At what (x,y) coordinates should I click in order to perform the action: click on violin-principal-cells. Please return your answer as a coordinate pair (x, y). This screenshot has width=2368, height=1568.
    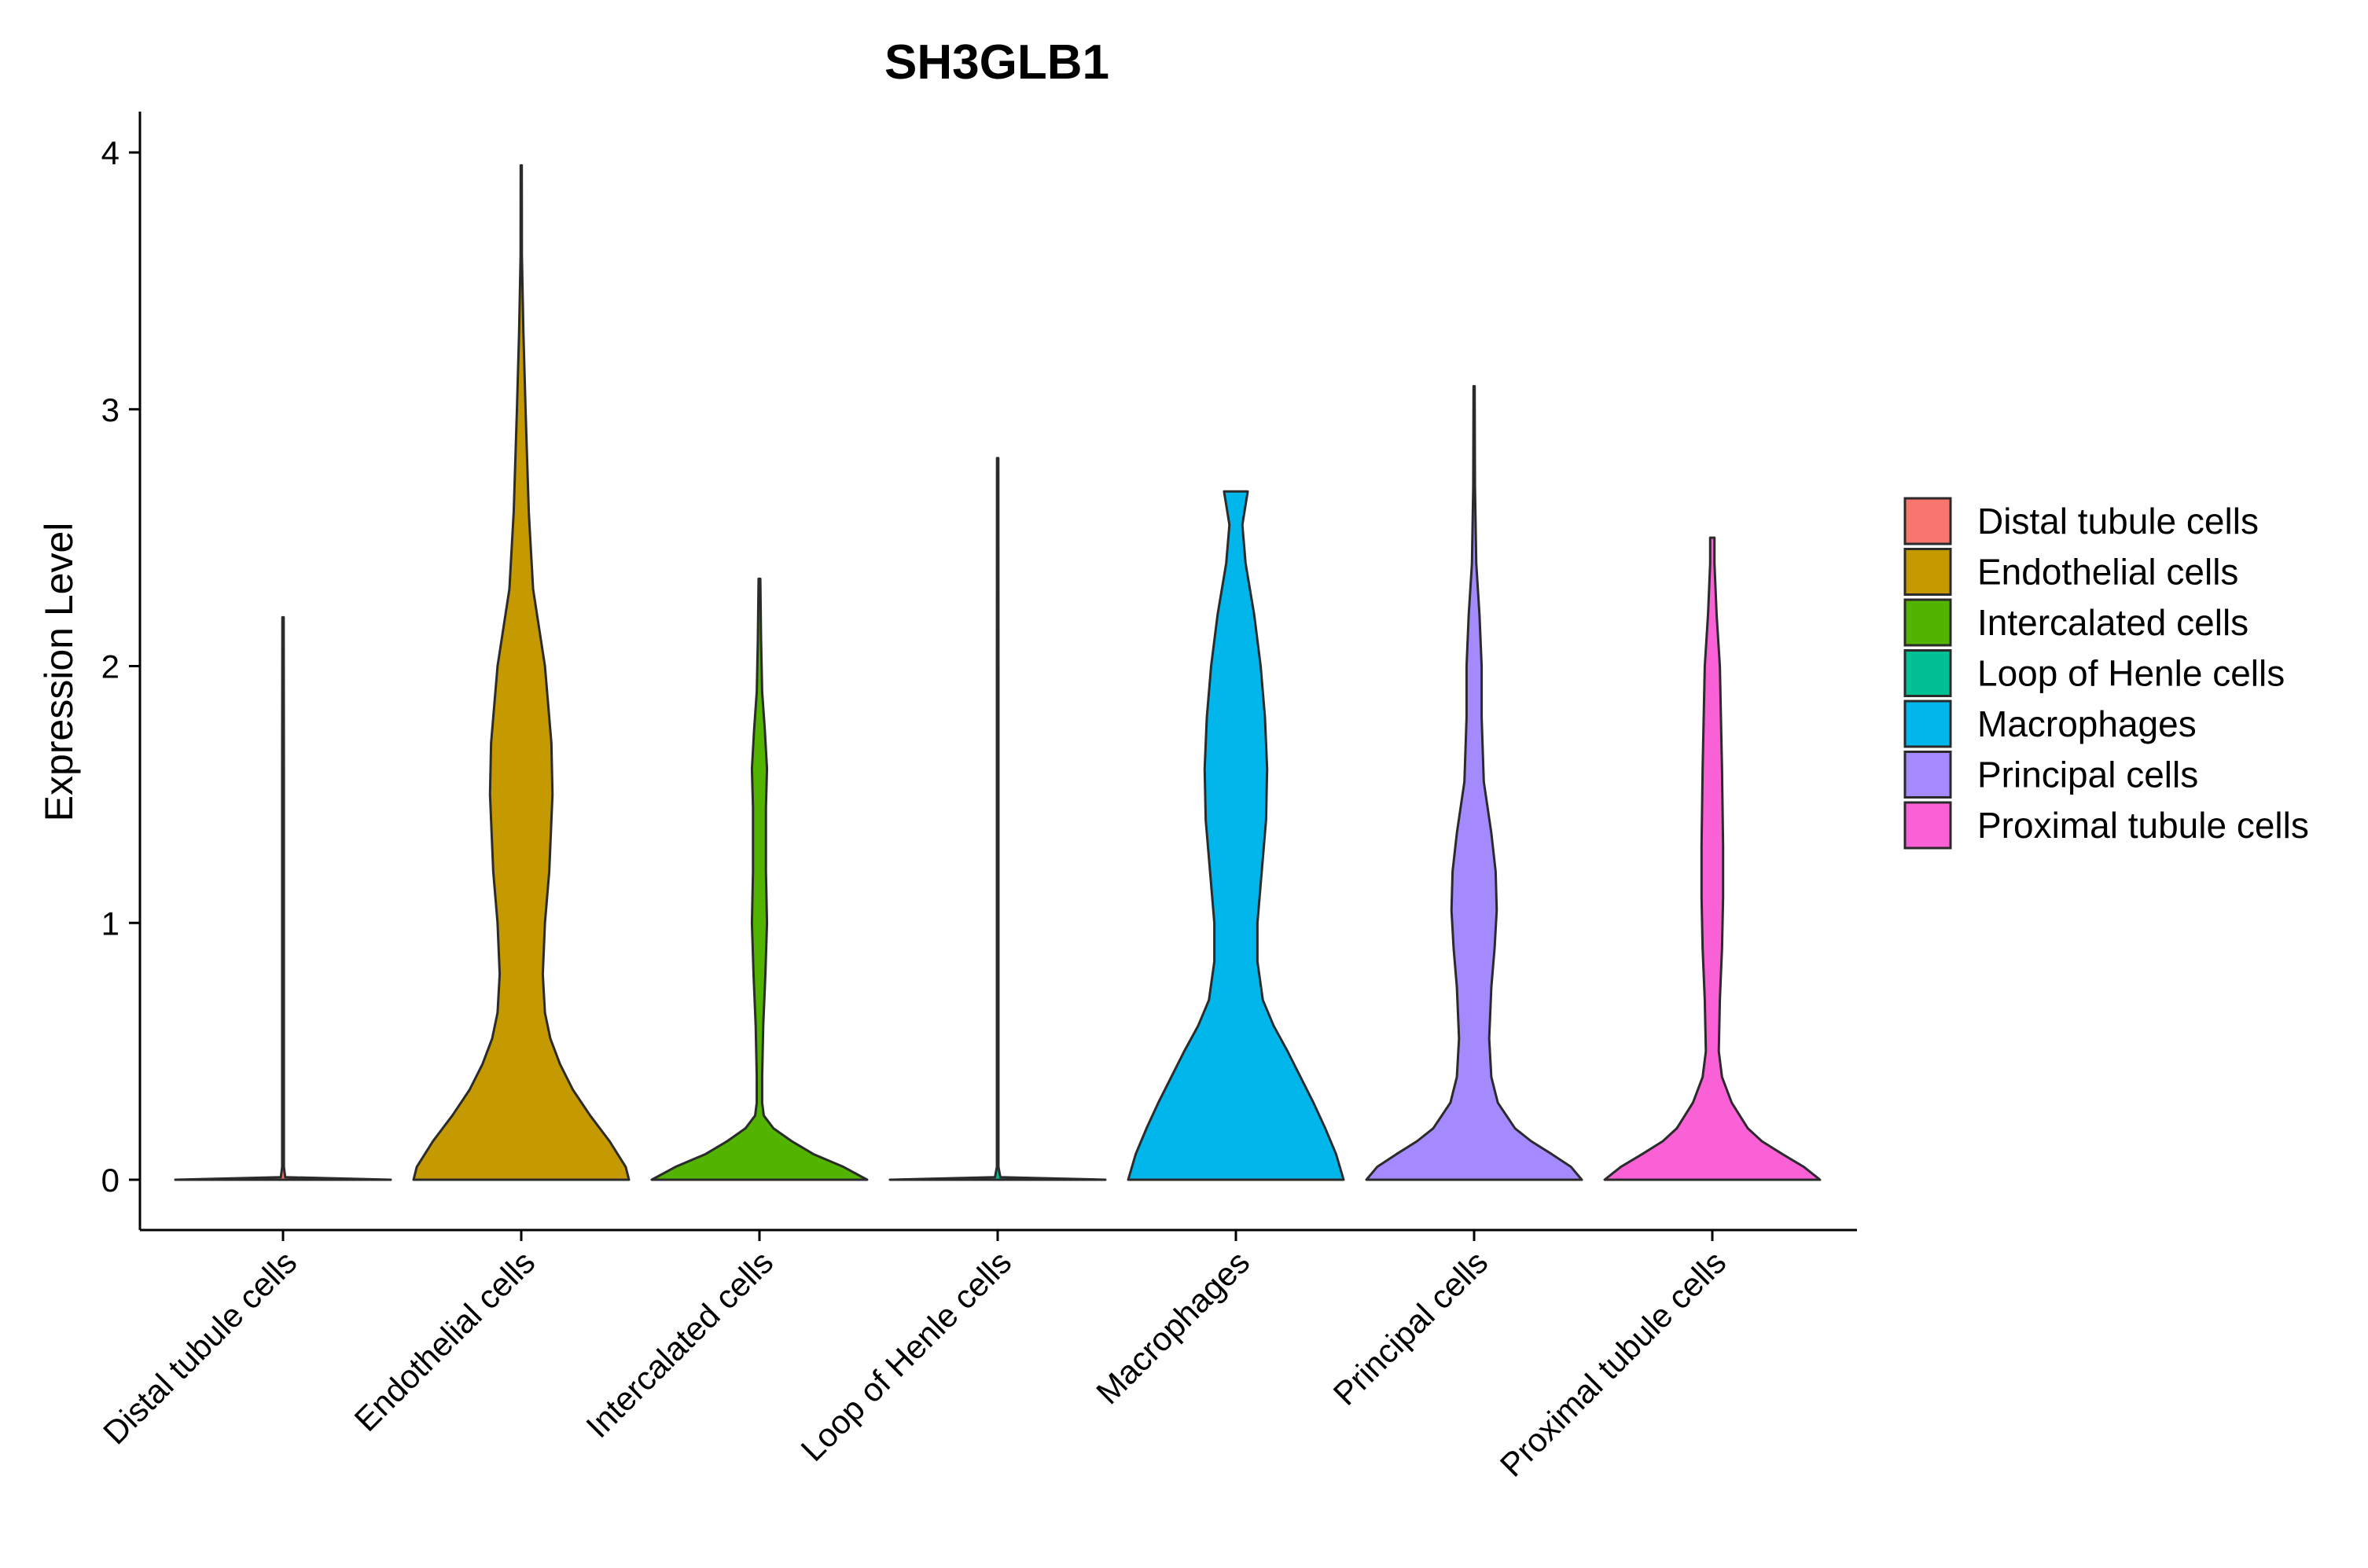
    Looking at the image, I should click on (1474, 782).